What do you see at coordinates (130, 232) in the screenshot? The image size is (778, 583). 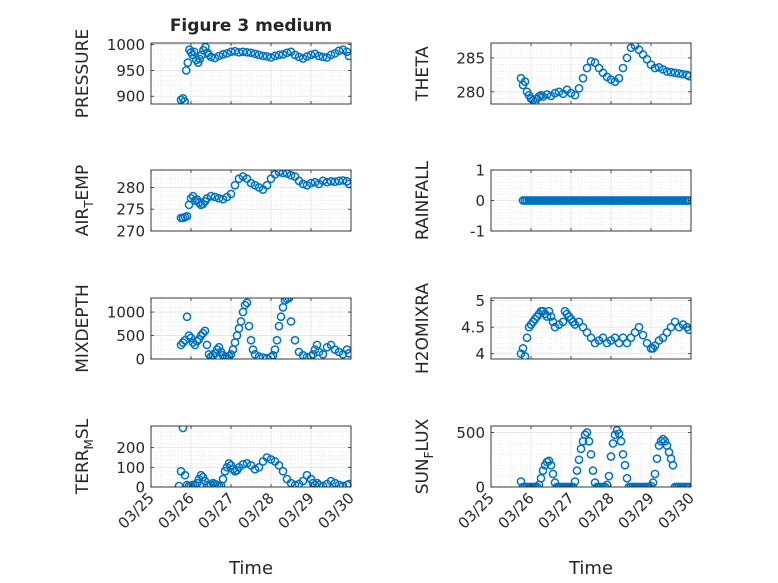 I see `y-tick-label: 270` at bounding box center [130, 232].